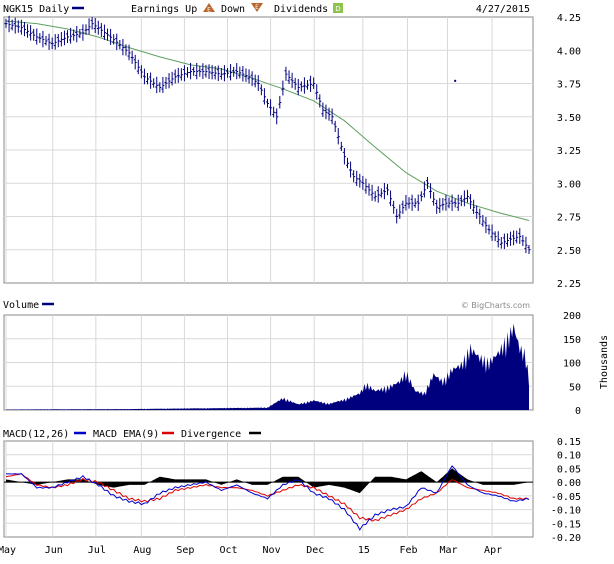 The height and width of the screenshot is (564, 614). I want to click on x-tick-label: Aug, so click(142, 550).